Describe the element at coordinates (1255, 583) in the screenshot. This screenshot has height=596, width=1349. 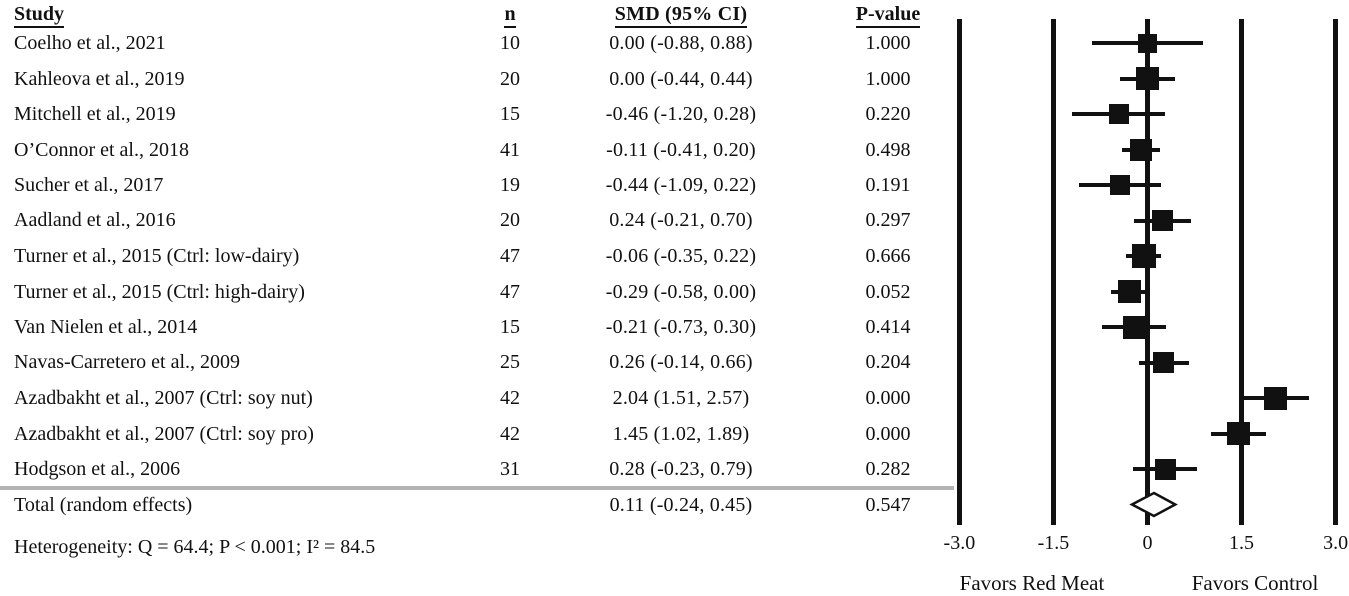
I see `favors-right-label: Favors Control` at that location.